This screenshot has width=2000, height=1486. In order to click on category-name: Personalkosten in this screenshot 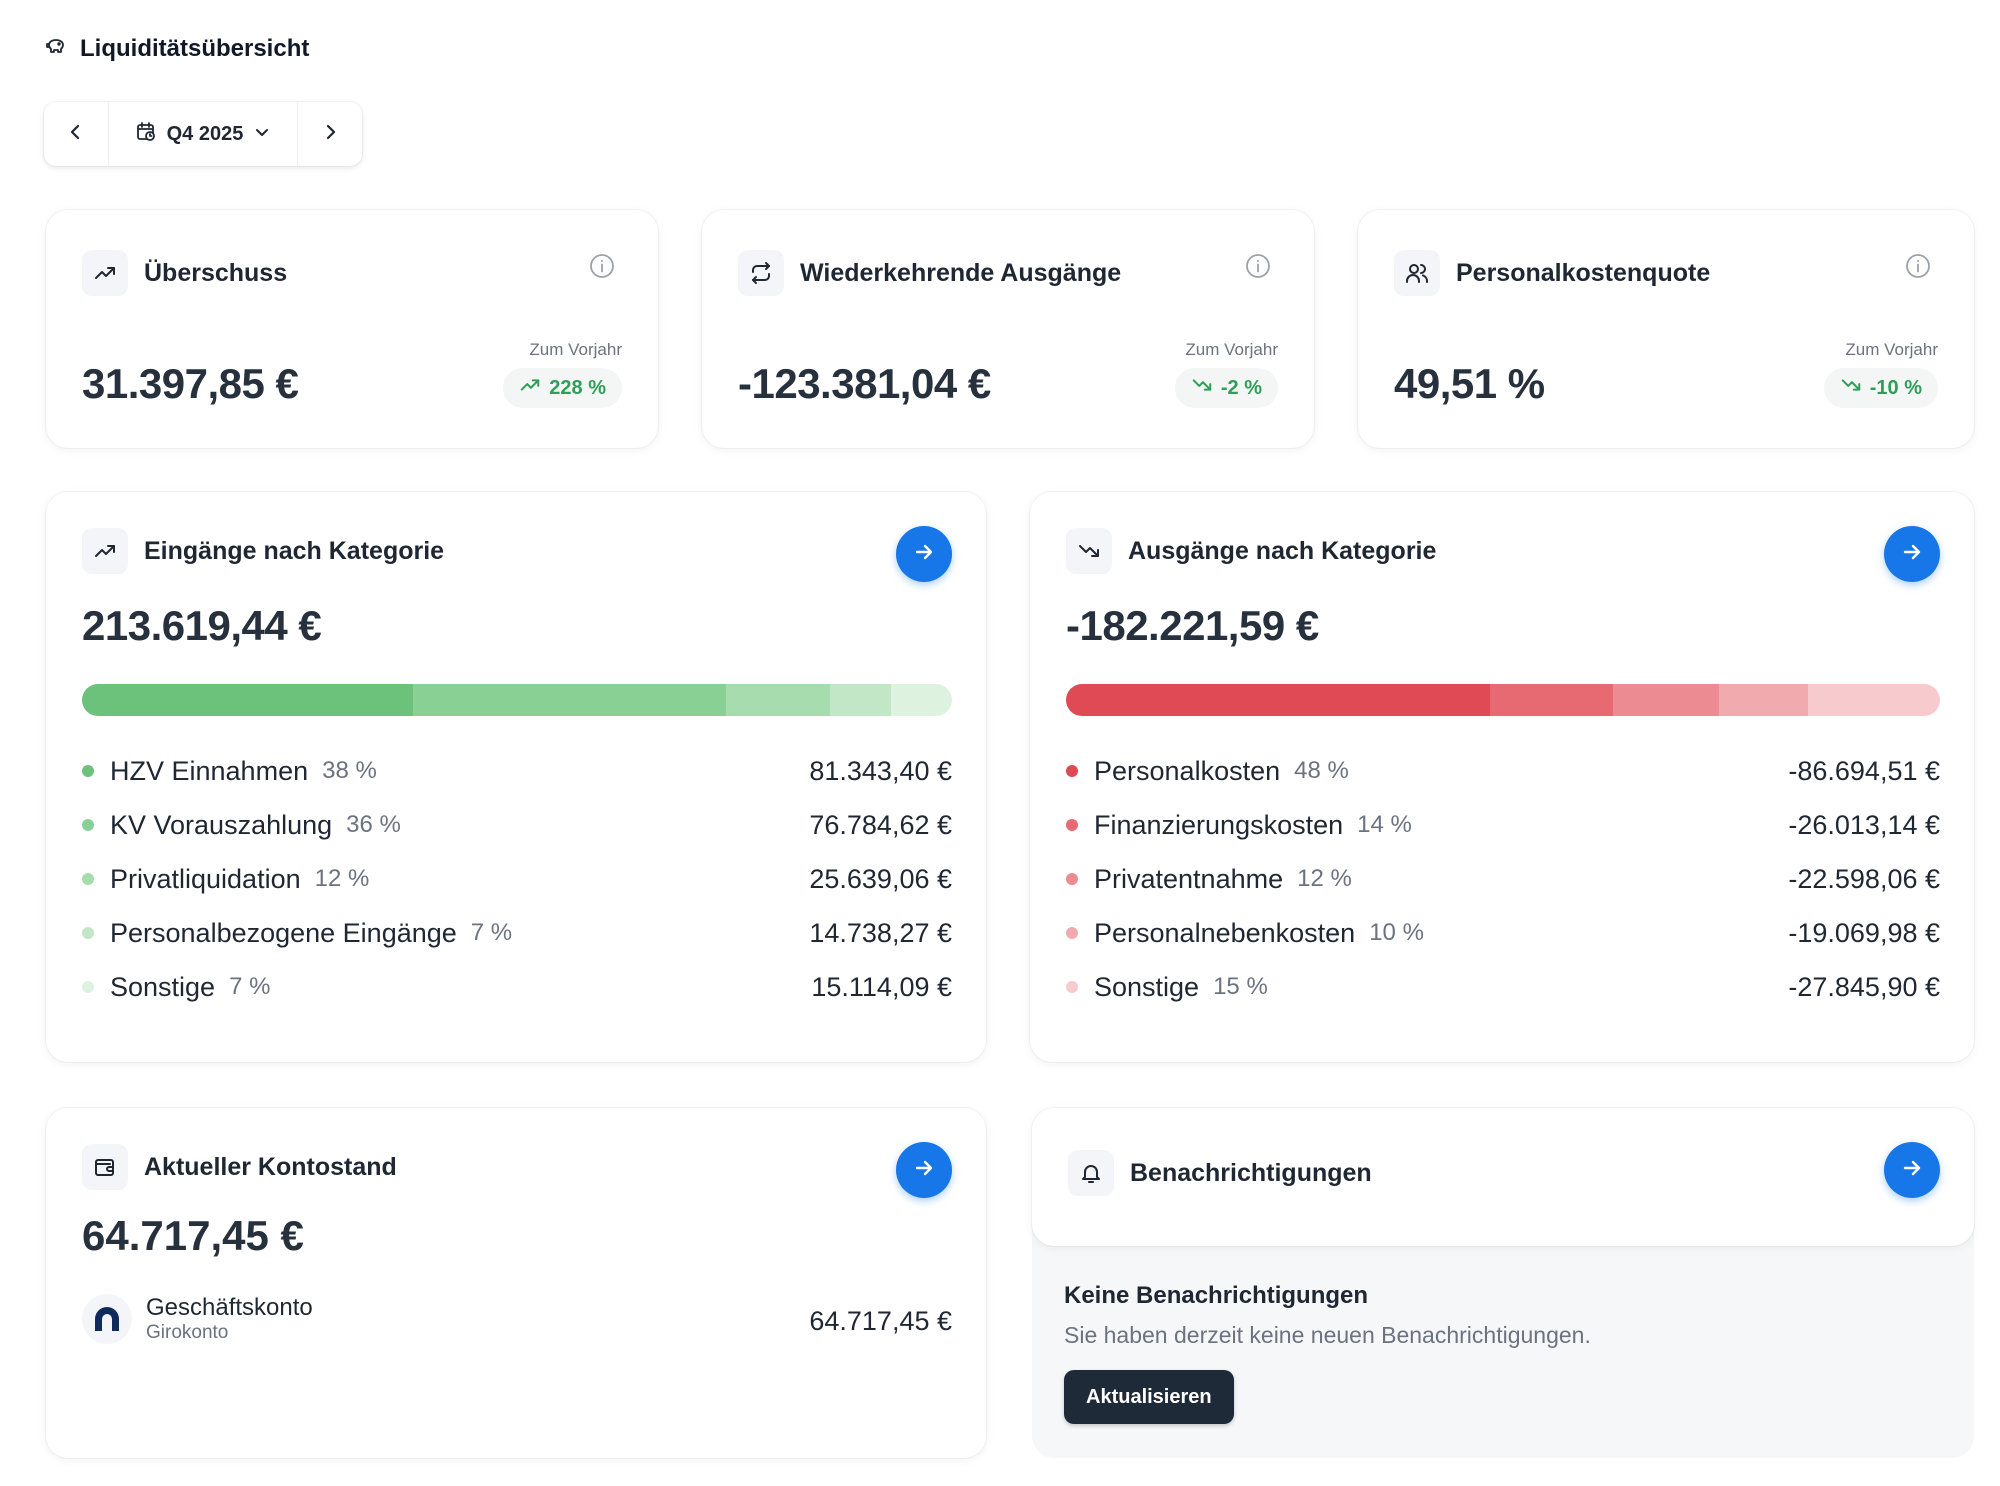, I will do `click(1187, 770)`.